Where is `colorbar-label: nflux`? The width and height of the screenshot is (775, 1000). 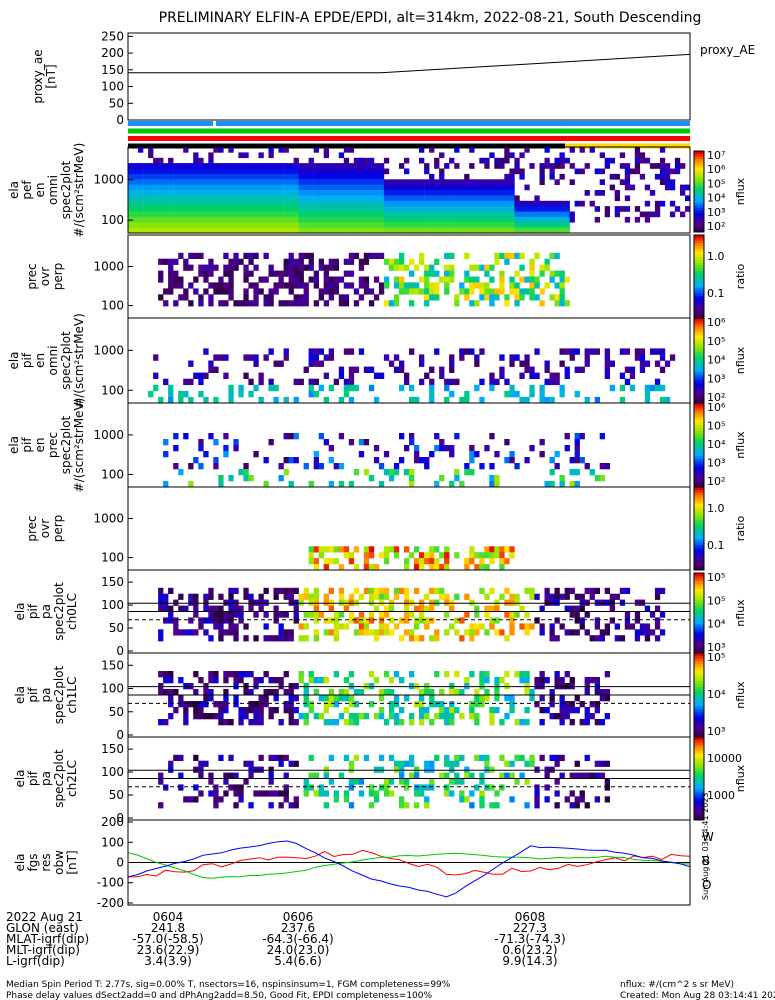
colorbar-label: nflux is located at coordinates (740, 445).